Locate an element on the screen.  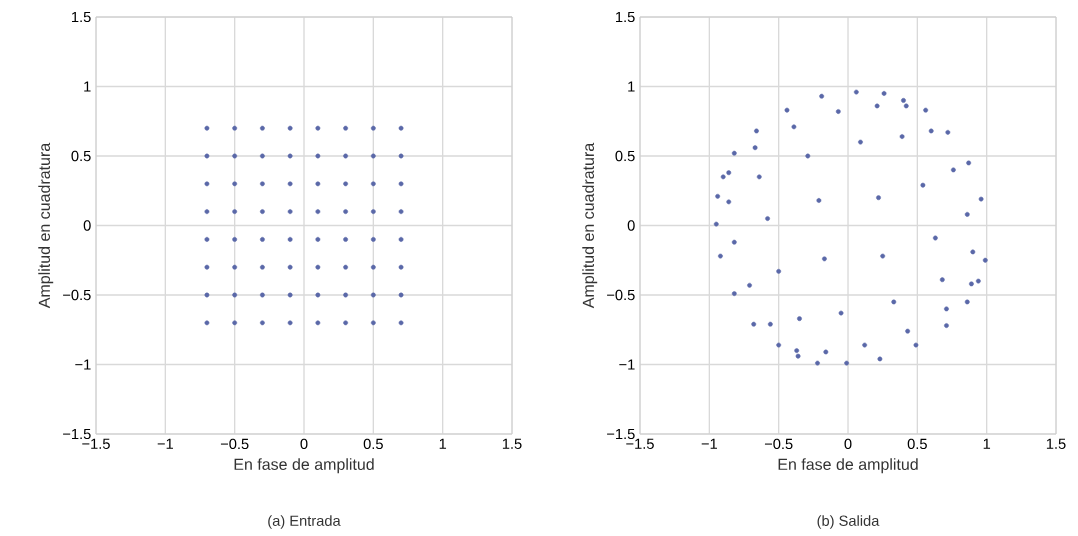
text: (b) Salida is located at coordinates (848, 522).